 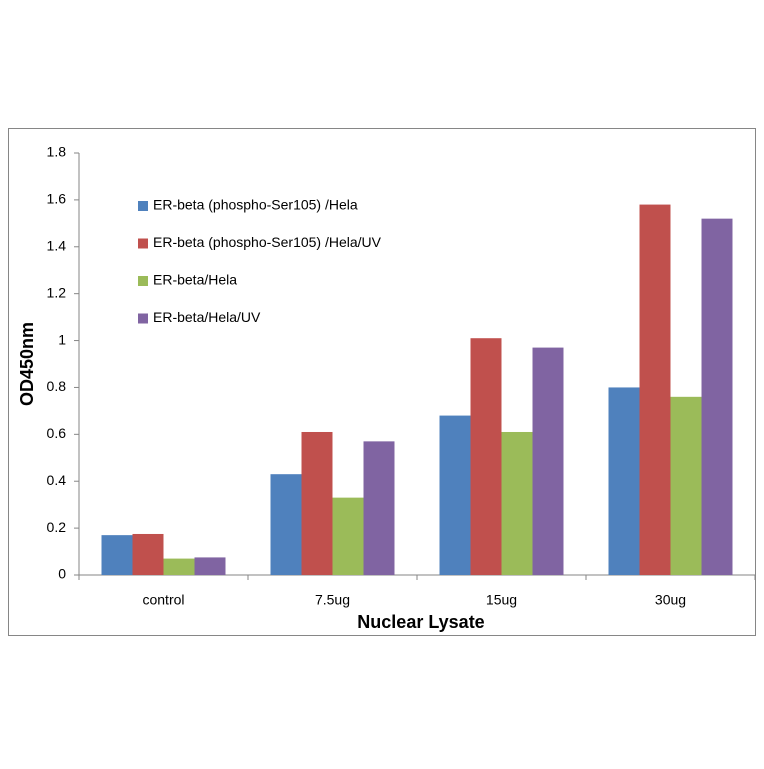 I want to click on y-tick-label: 0.6, so click(x=57, y=433).